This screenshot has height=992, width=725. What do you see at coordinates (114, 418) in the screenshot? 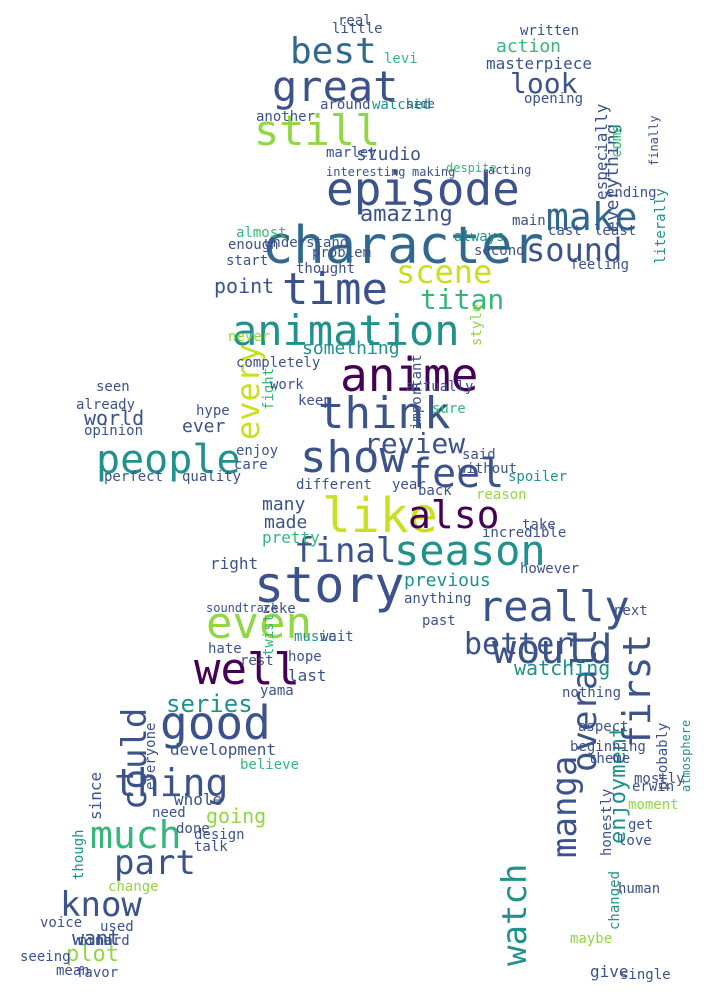
I see `cloud-word: world` at bounding box center [114, 418].